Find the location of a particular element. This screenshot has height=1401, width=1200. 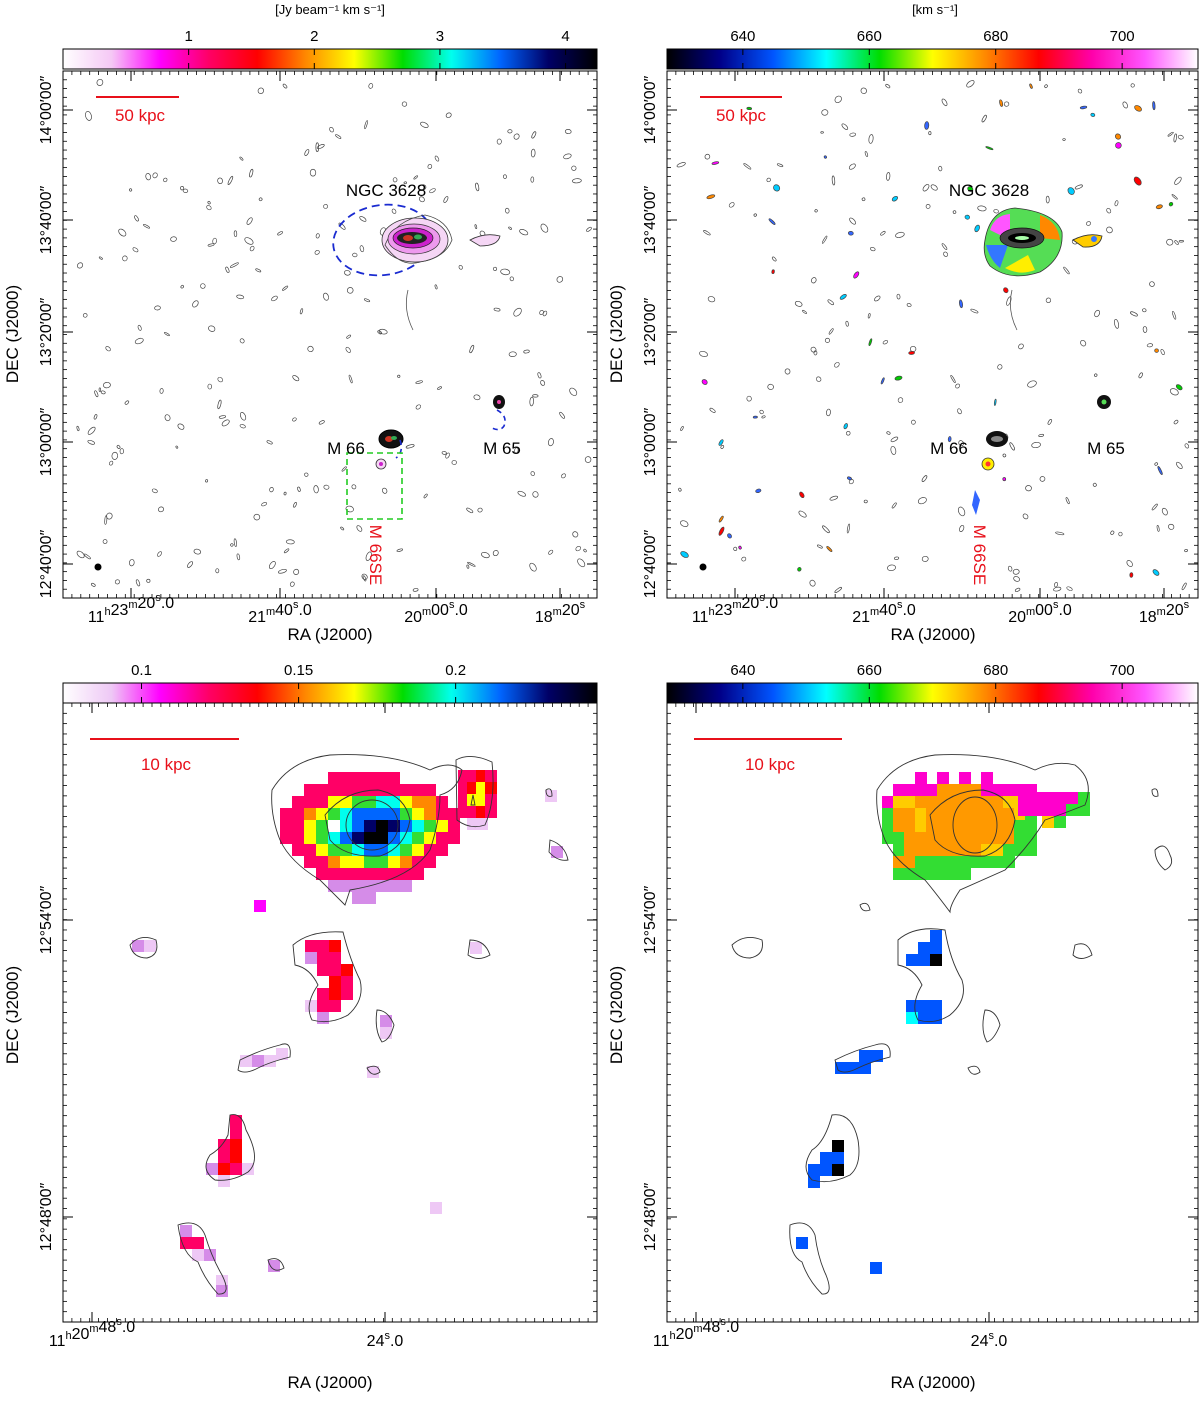

x-tick-label: 24s.0 is located at coordinates (989, 1340).